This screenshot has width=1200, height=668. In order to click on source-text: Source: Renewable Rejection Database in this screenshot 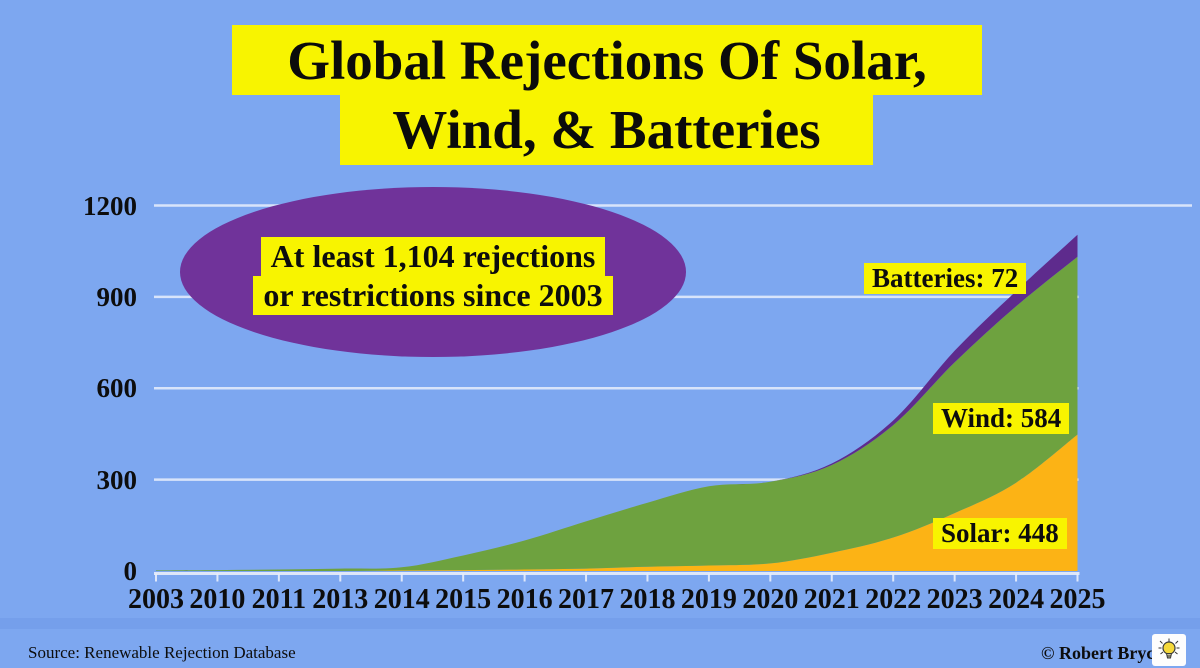, I will do `click(162, 652)`.